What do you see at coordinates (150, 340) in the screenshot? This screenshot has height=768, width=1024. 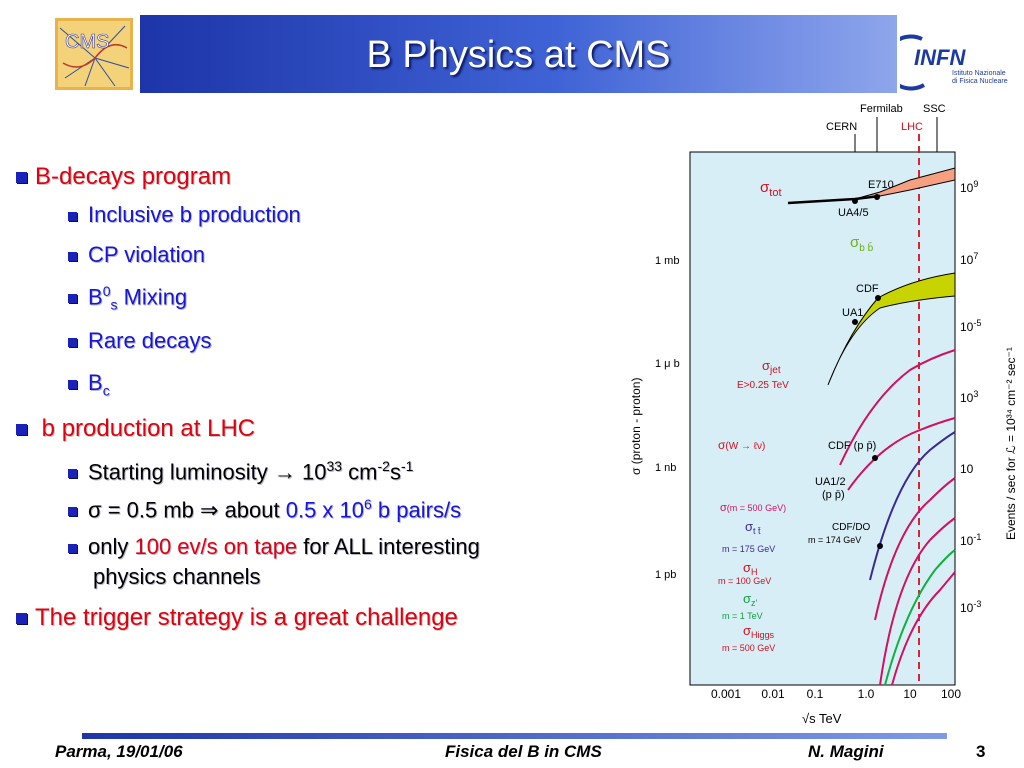 I see `sub-rare-text: Rare decays` at bounding box center [150, 340].